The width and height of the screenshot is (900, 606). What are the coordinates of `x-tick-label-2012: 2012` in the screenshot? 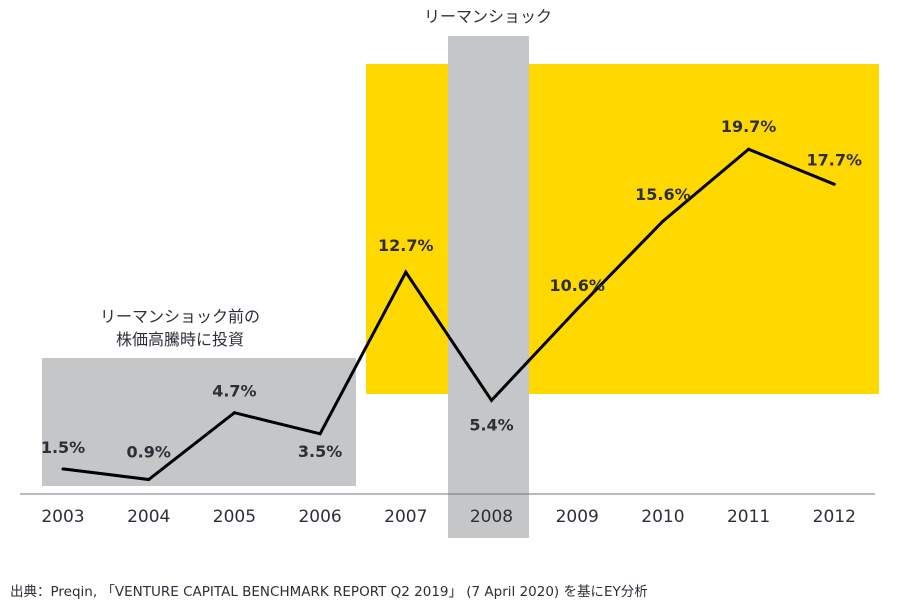 It's located at (834, 517).